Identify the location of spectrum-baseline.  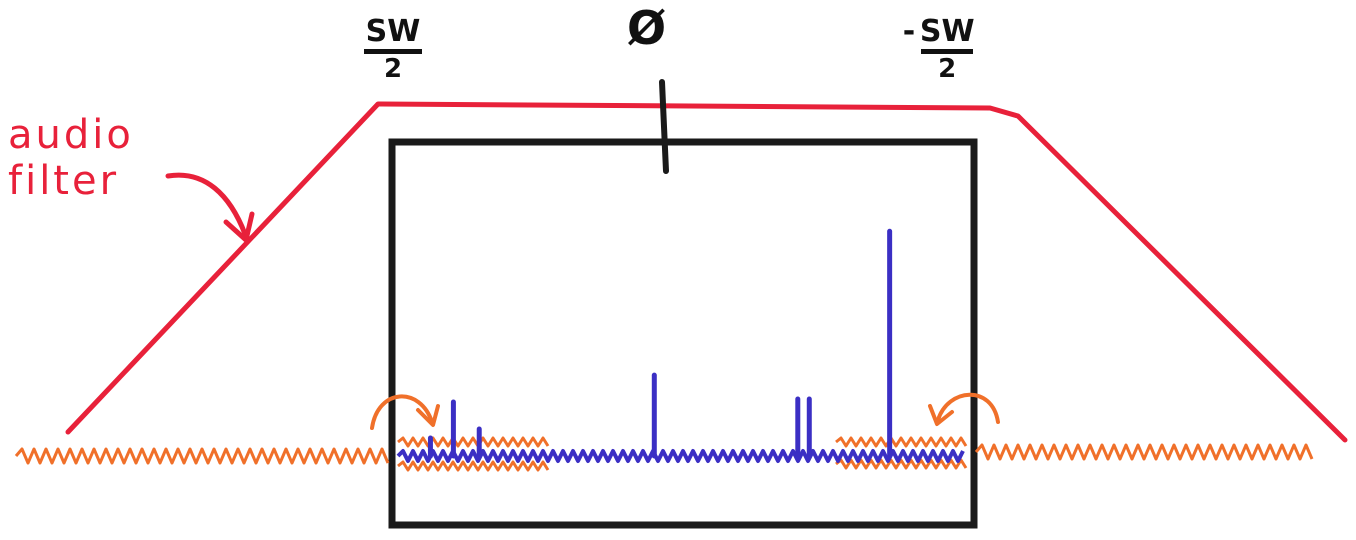
(680, 456).